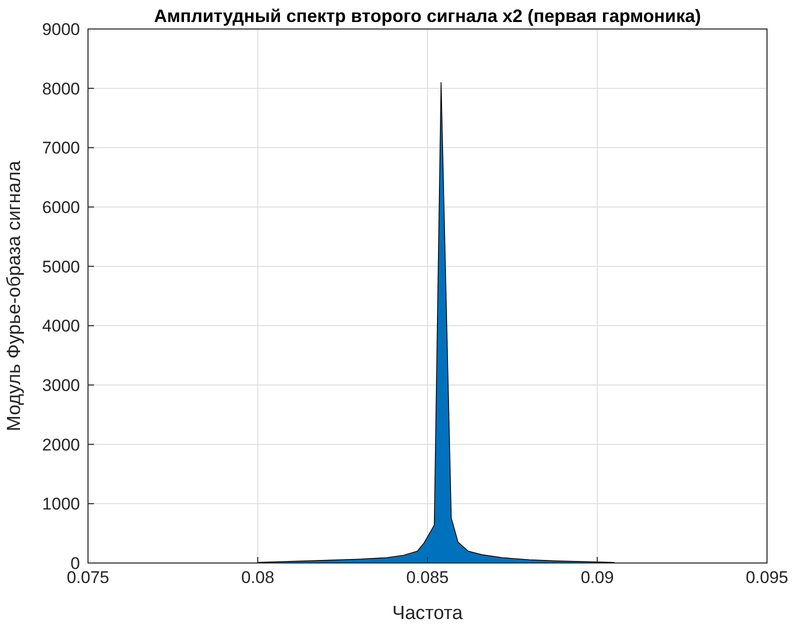 This screenshot has width=792, height=627. Describe the element at coordinates (428, 16) in the screenshot. I see `chart-title: Амплитудный спектр второго сигнала x2 (первая гармоника)` at that location.